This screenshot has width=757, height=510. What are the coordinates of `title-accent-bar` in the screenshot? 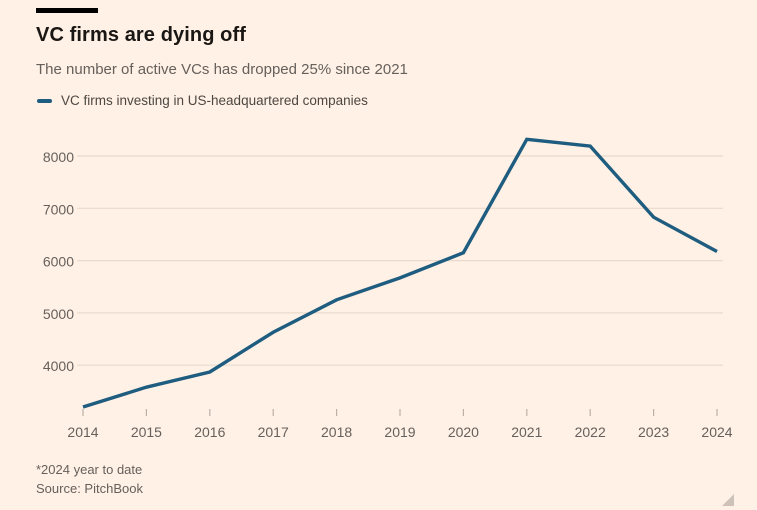 It's located at (67, 10).